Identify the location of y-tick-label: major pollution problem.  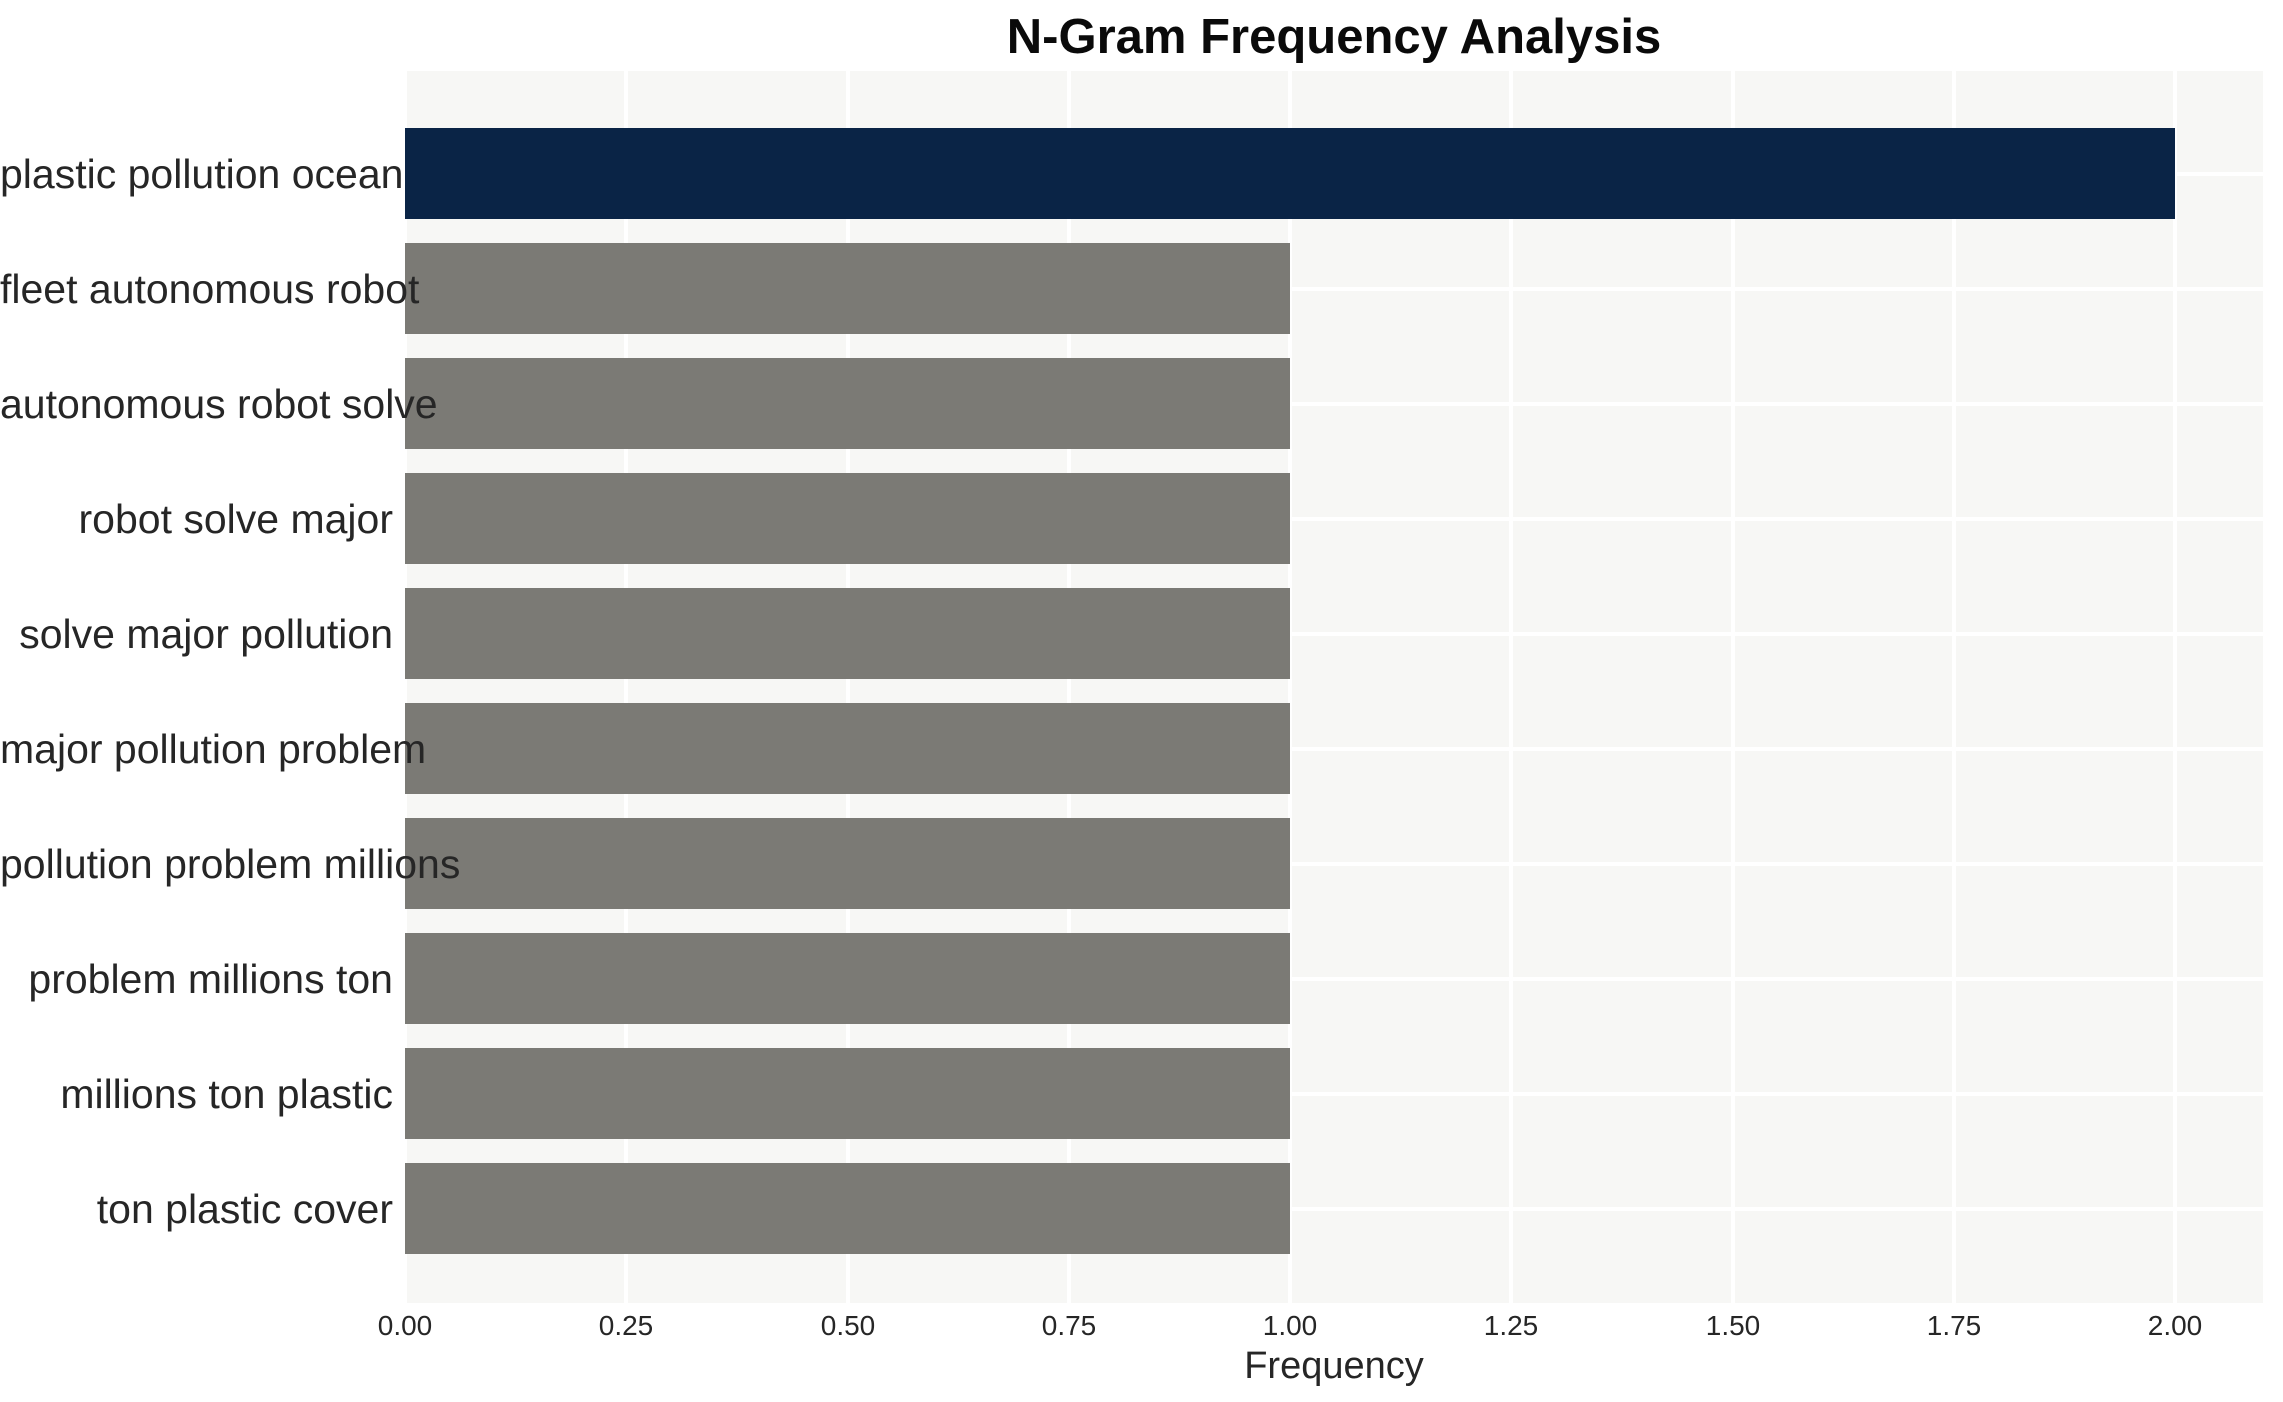
(213, 749).